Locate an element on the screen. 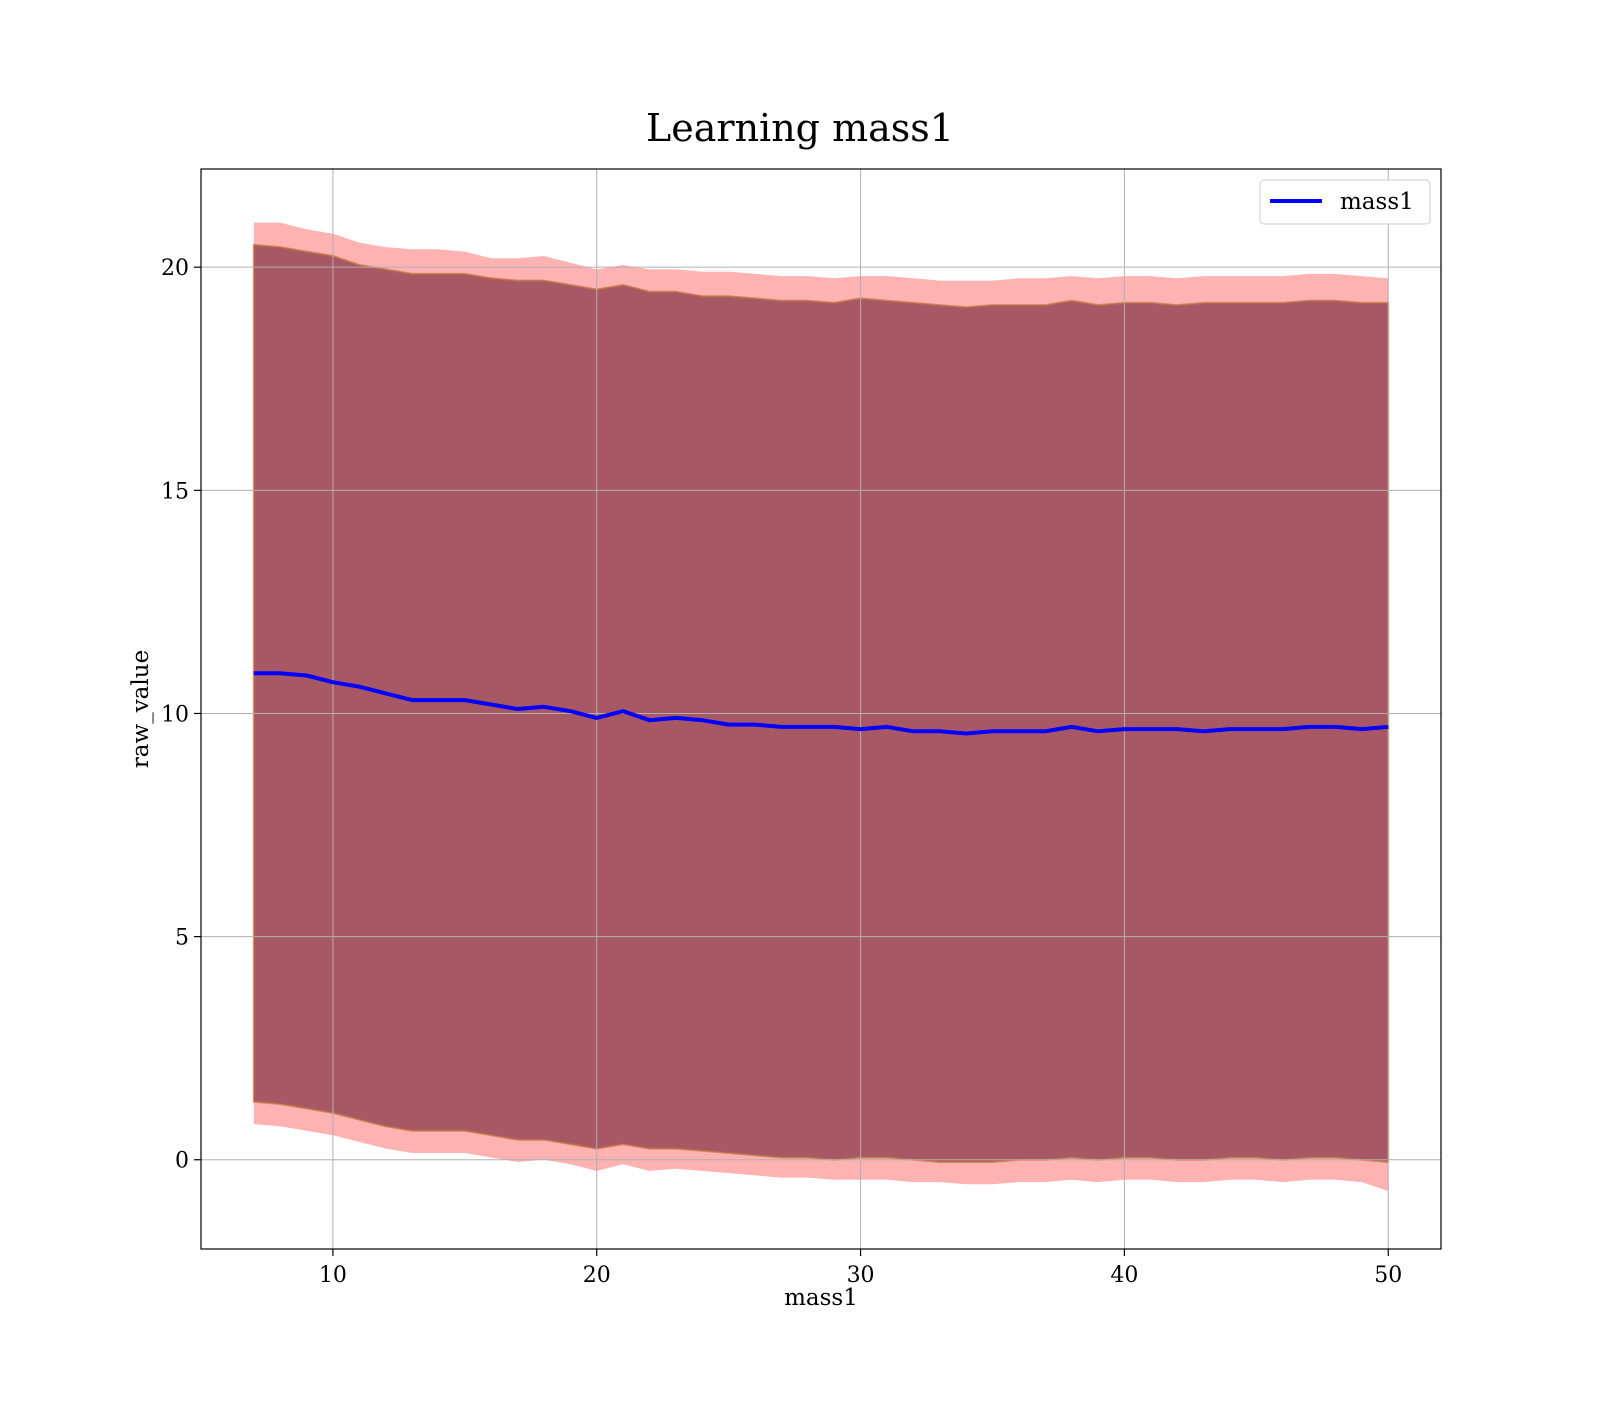 This screenshot has height=1404, width=1600. x-tick-label: 20 is located at coordinates (597, 1275).